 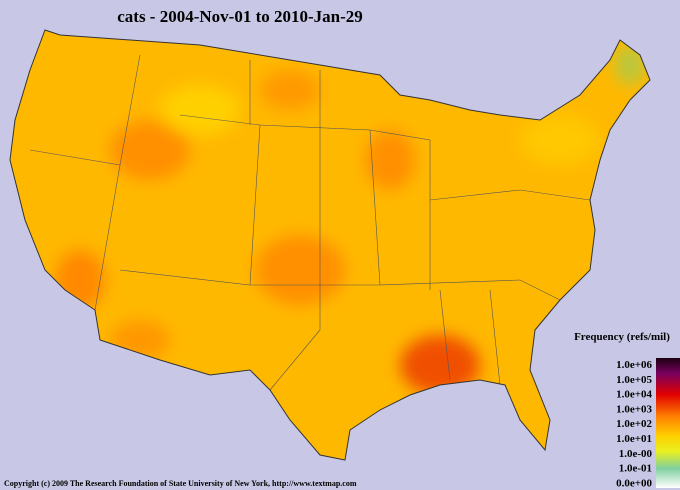 What do you see at coordinates (635, 469) in the screenshot?
I see `legend-label: 1.0e-01` at bounding box center [635, 469].